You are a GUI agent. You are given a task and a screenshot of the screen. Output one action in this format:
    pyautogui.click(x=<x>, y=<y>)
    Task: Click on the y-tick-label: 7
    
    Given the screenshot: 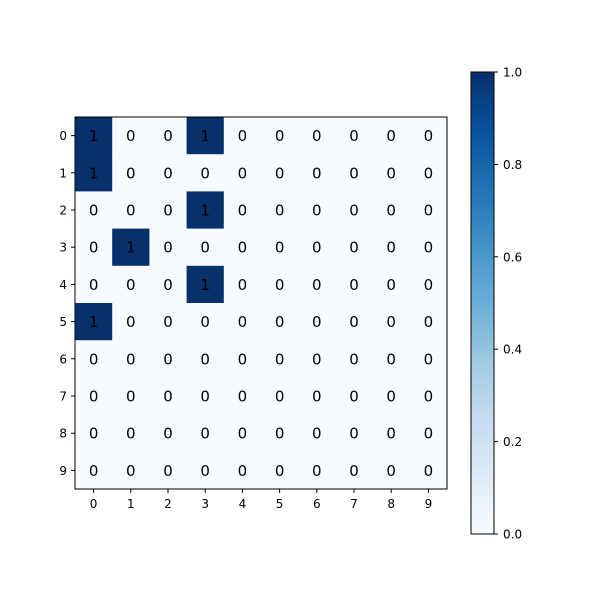 What is the action you would take?
    pyautogui.click(x=63, y=397)
    